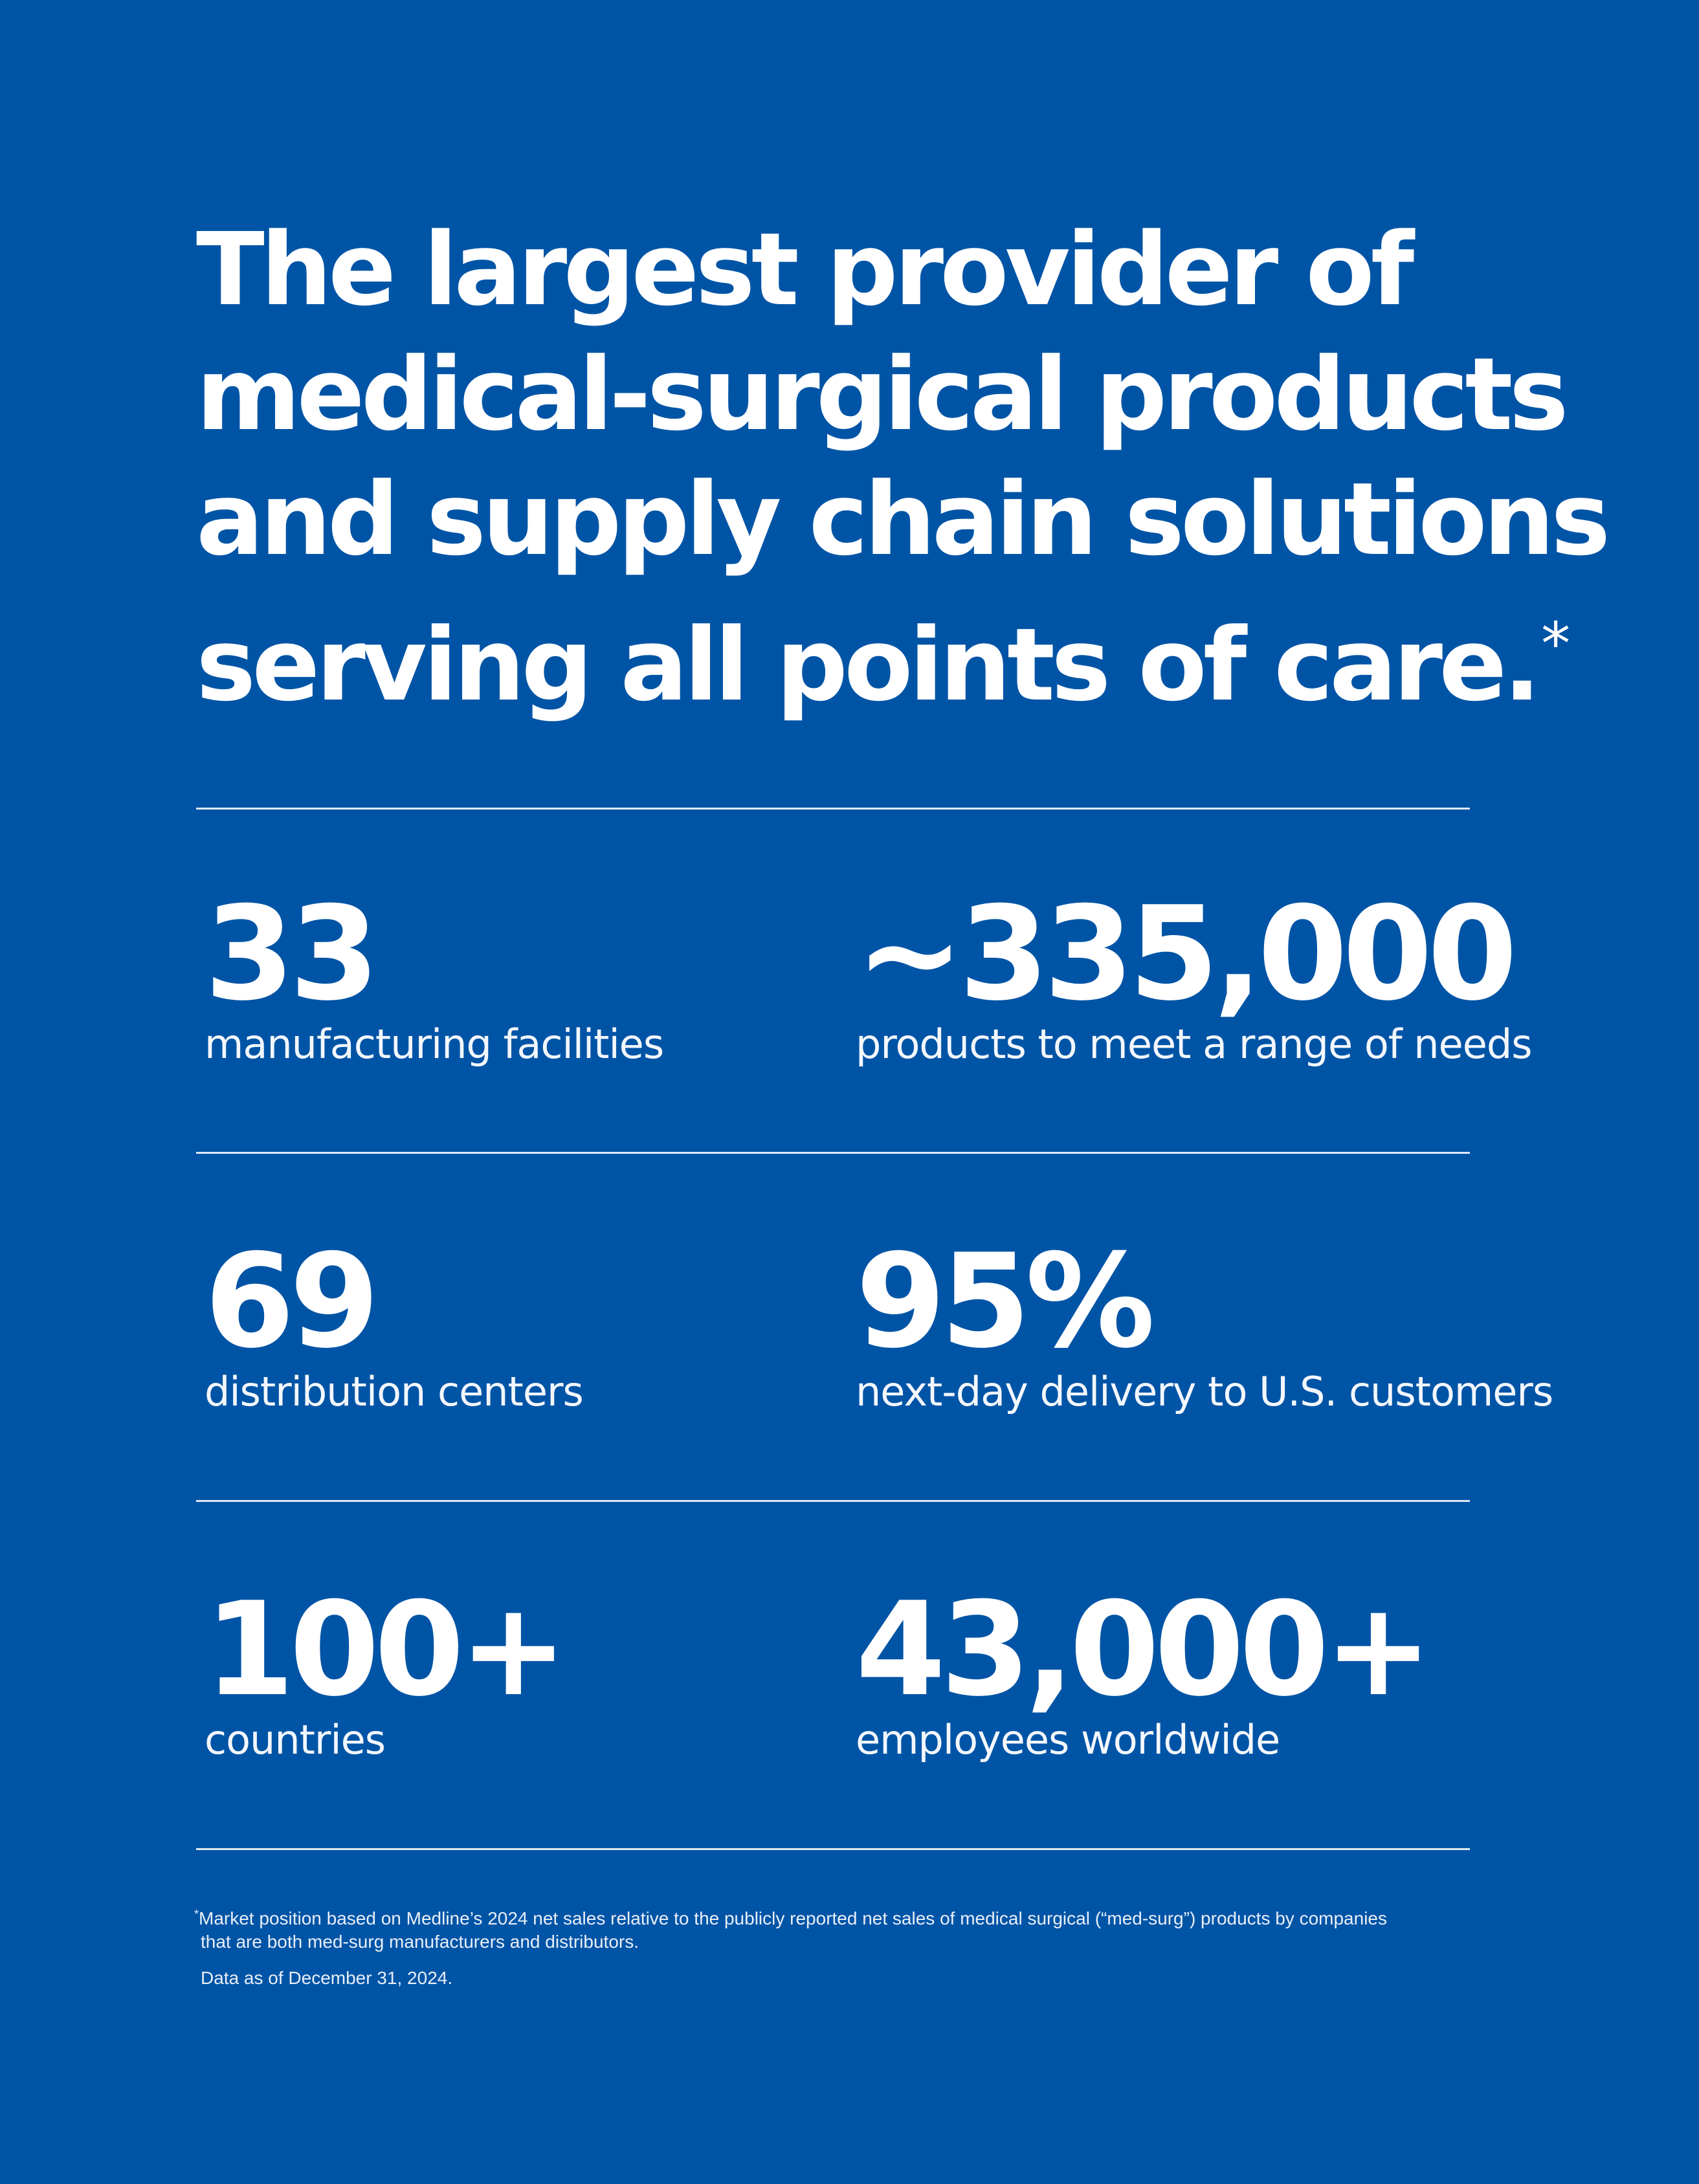 This screenshot has width=1699, height=2184. What do you see at coordinates (1204, 1391) in the screenshot?
I see `stat-label: next-day delivery to U.S. customers` at bounding box center [1204, 1391].